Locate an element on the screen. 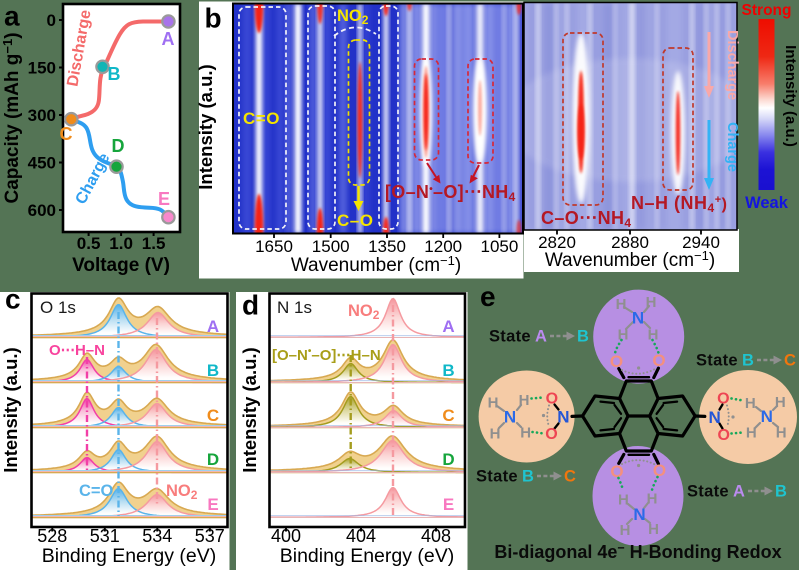 The image size is (799, 570). svg-text: Capacity (mAh g−1) is located at coordinates (11, 117).